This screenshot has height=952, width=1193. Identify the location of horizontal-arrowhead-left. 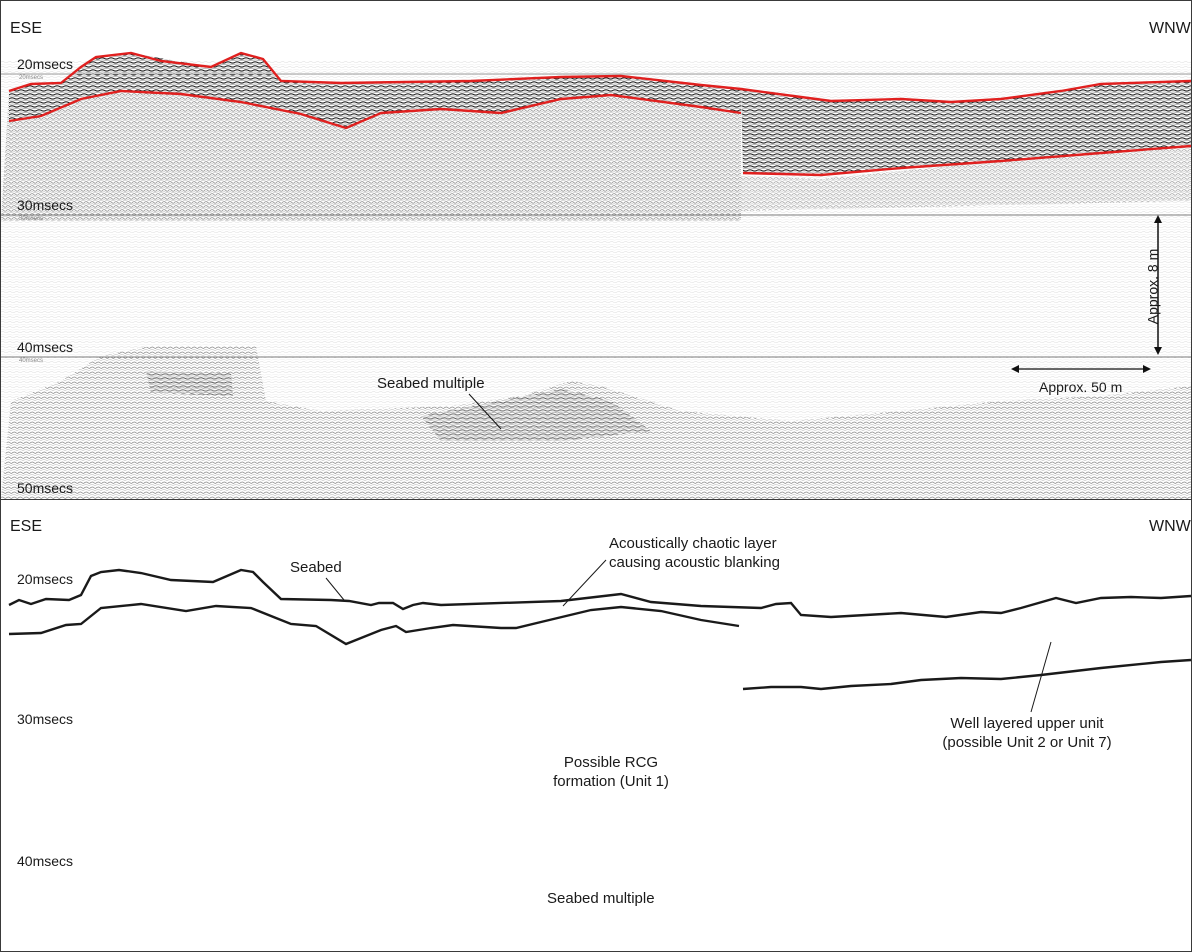
(1015, 369).